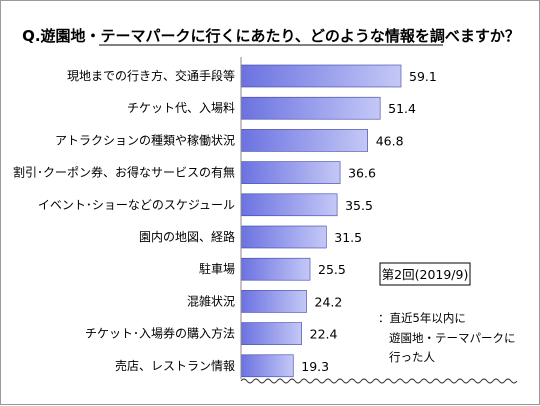 The image size is (540, 406). Describe the element at coordinates (412, 357) in the screenshot. I see `note-line-3: 行った人` at that location.